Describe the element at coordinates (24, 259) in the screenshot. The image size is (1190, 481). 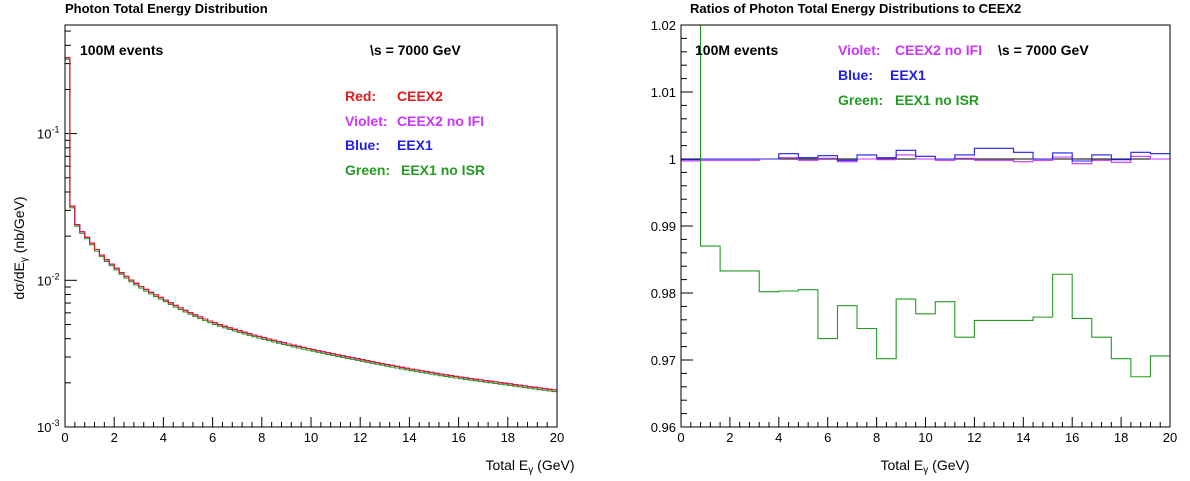
I see `left-ylabel-sub: γ` at that location.